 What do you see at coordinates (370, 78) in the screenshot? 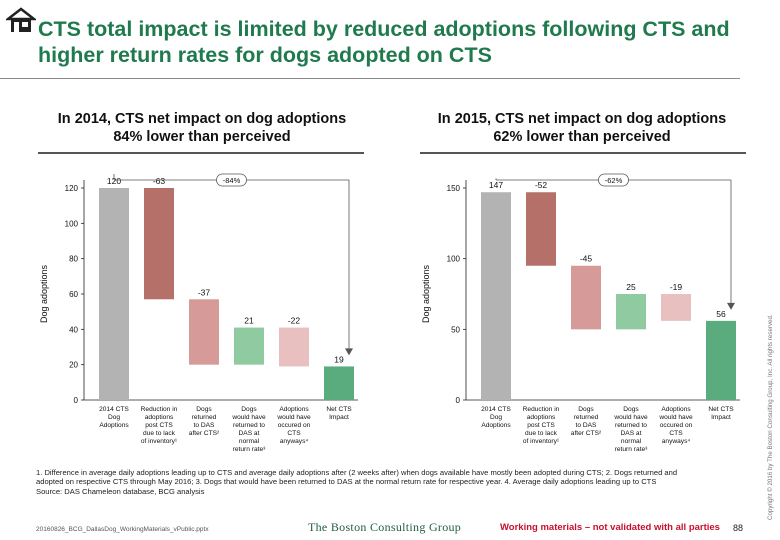
I see `title-divider` at bounding box center [370, 78].